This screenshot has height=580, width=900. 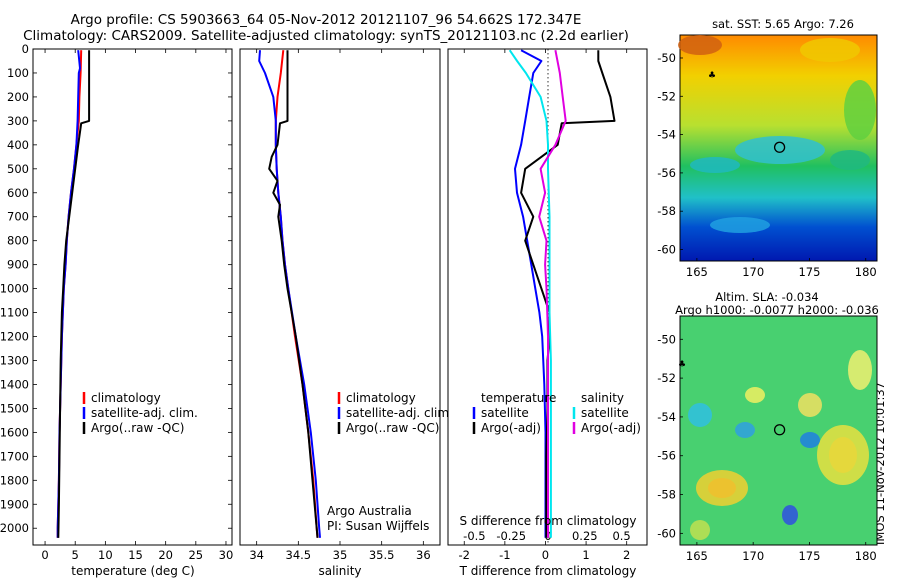 I want to click on depth-tick-label: 1300, so click(x=14, y=360).